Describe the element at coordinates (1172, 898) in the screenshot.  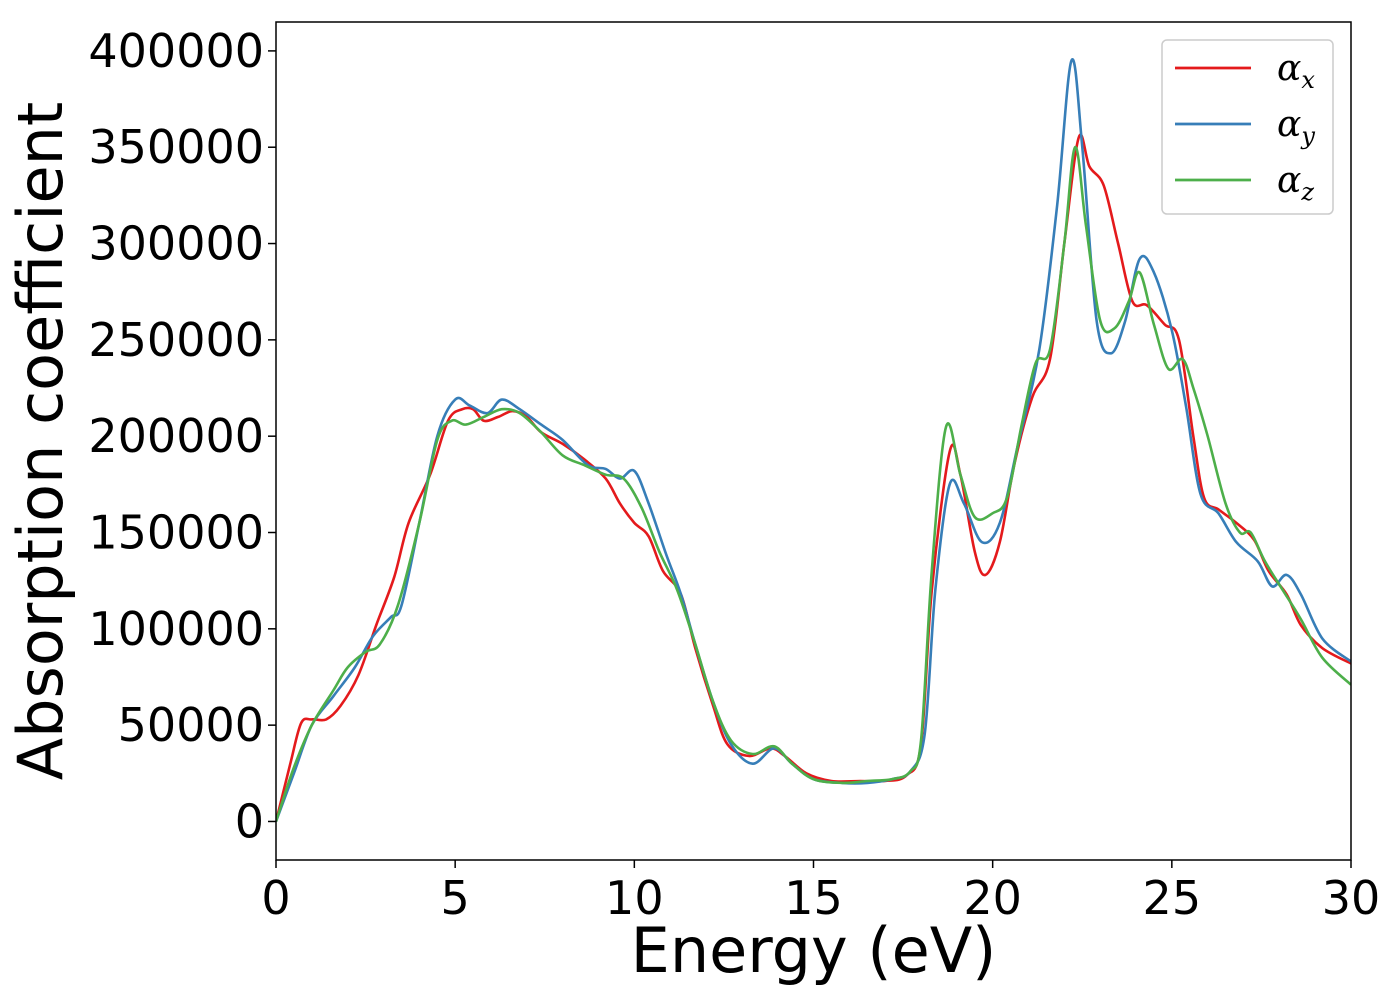
I see `x-tick-label: 25` at that location.